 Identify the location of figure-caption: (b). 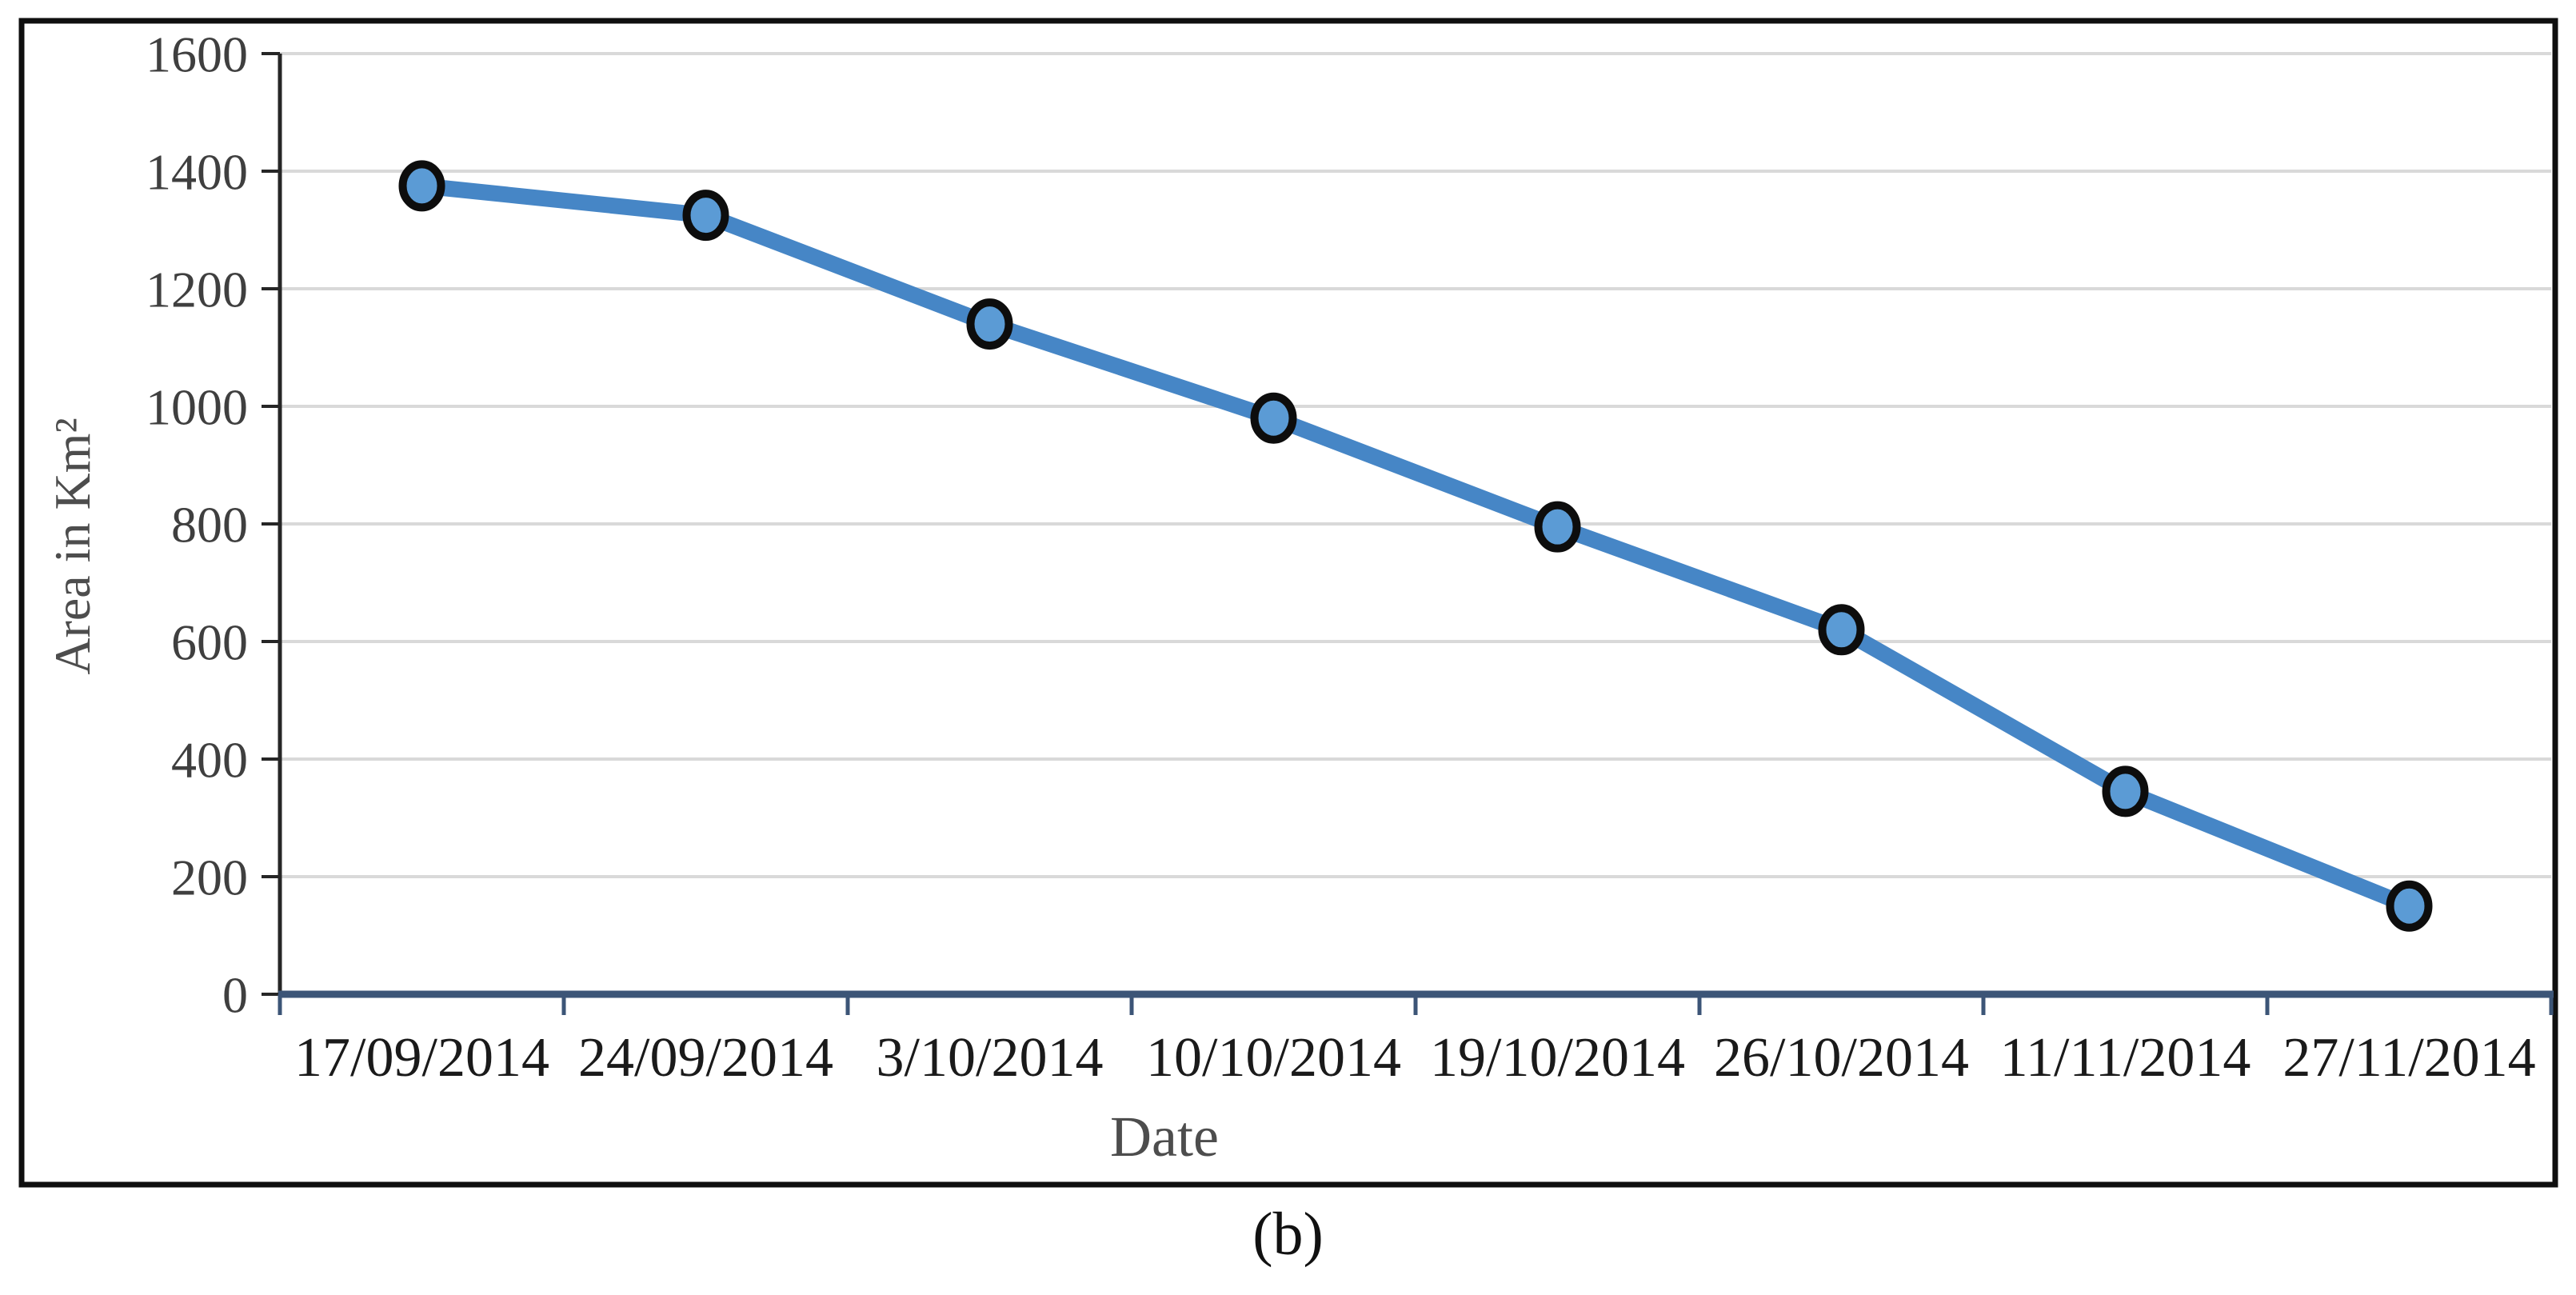
(1288, 1235).